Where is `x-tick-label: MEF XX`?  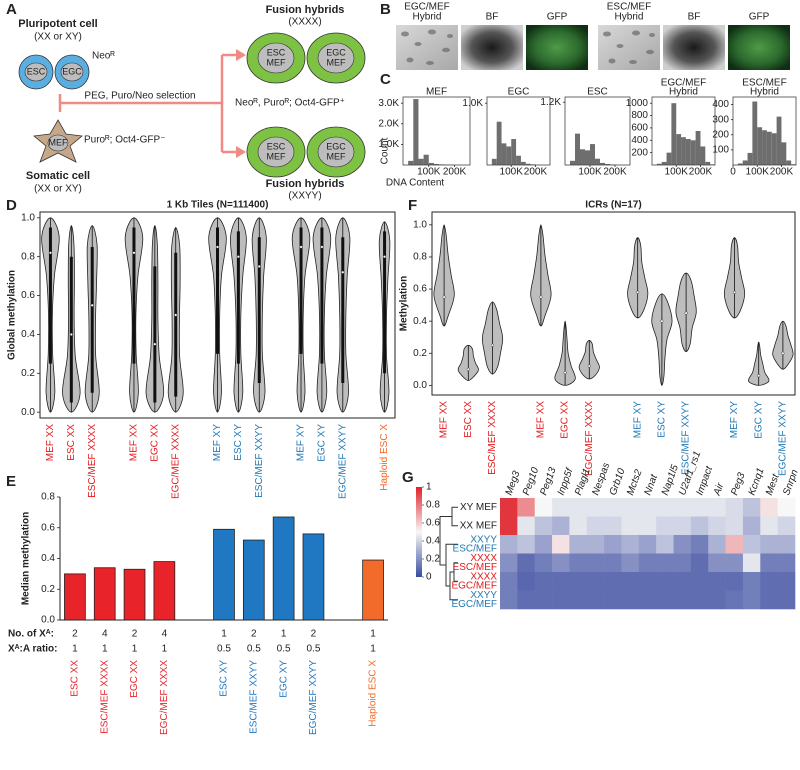
x-tick-label: MEF XX is located at coordinates (541, 420).